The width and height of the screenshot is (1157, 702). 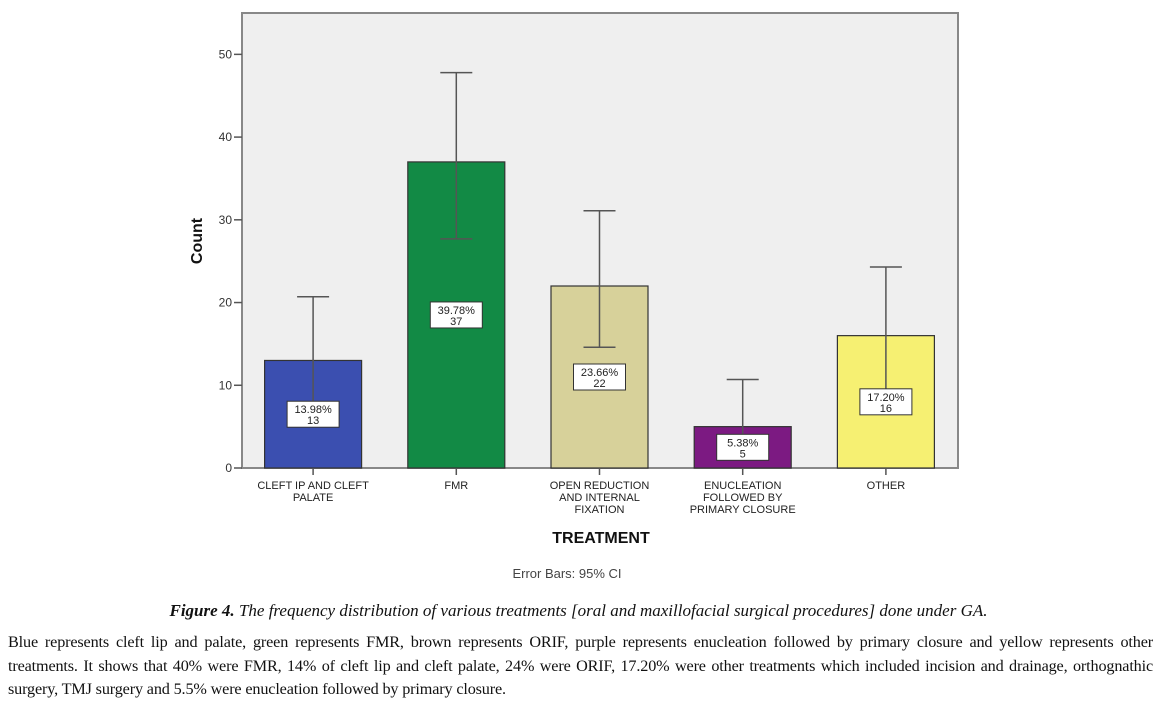 I want to click on x-tick-label: CLEFT IP AND CLEFT, so click(x=313, y=486).